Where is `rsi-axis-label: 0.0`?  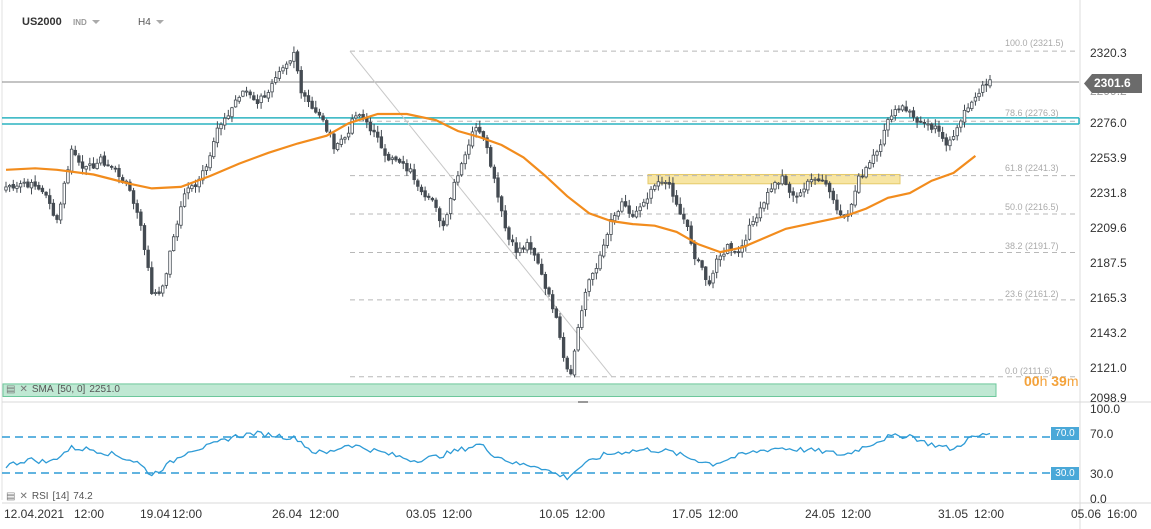 rsi-axis-label: 0.0 is located at coordinates (1098, 499).